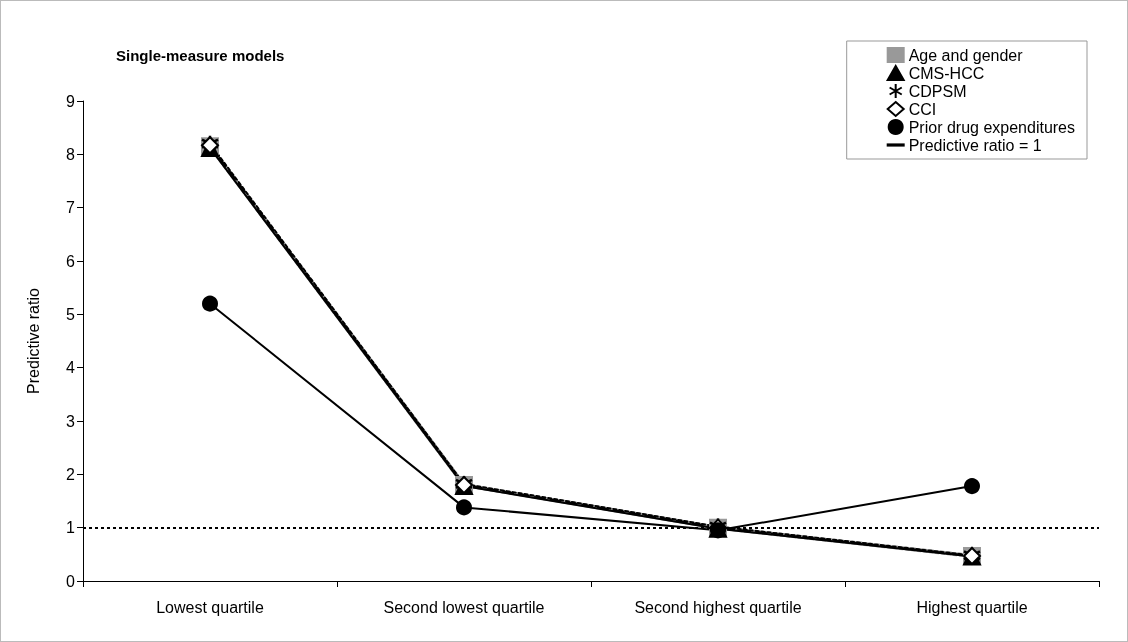  What do you see at coordinates (922, 109) in the screenshot?
I see `legend-label: CCI` at bounding box center [922, 109].